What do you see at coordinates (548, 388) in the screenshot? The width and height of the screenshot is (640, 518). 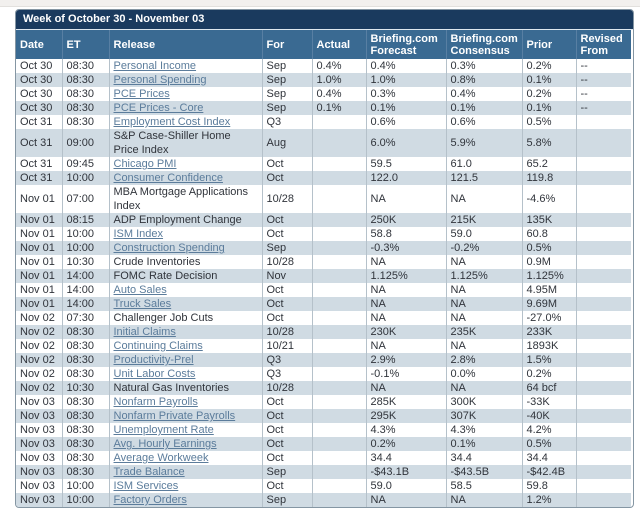 I see `cell-prior: 64 bcf` at bounding box center [548, 388].